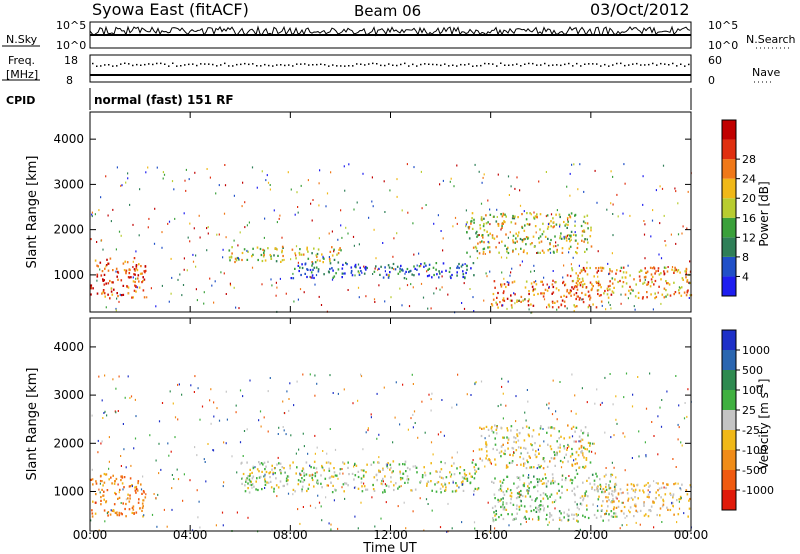  Describe the element at coordinates (190, 535) in the screenshot. I see `x-tick-label: 04:00` at that location.